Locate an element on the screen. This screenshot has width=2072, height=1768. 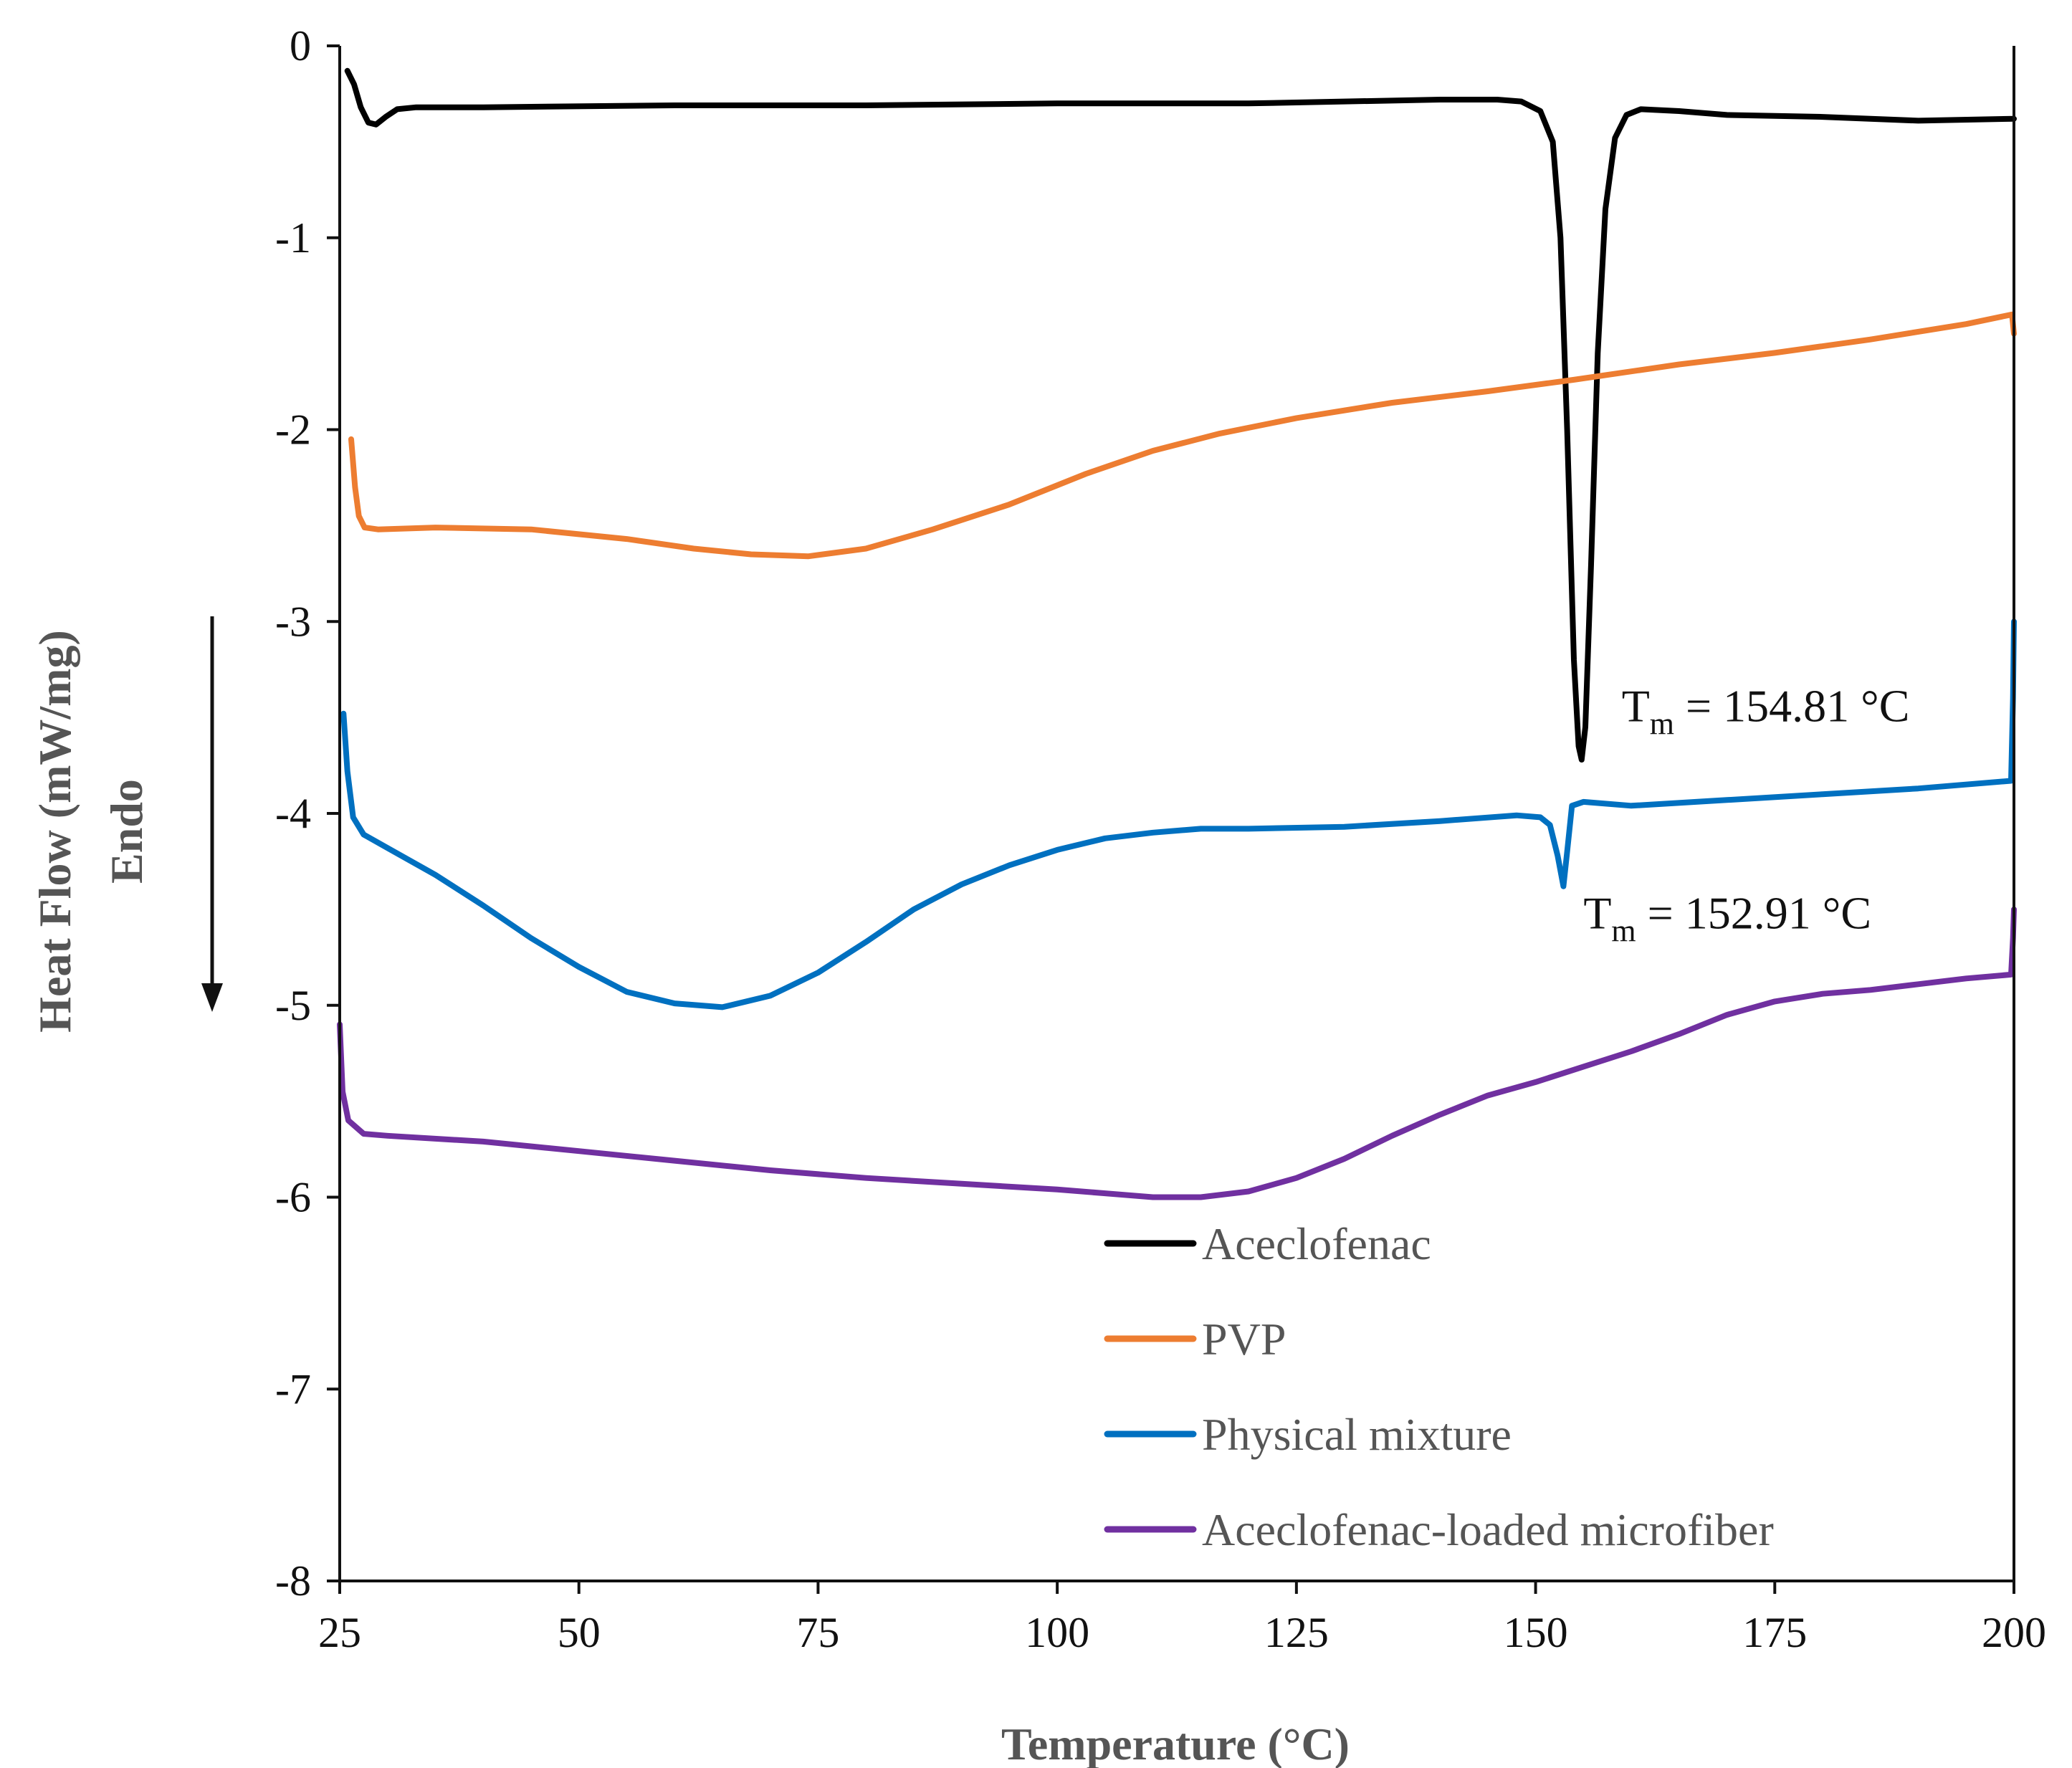
y-tick-label-6: -6 is located at coordinates (293, 1197).